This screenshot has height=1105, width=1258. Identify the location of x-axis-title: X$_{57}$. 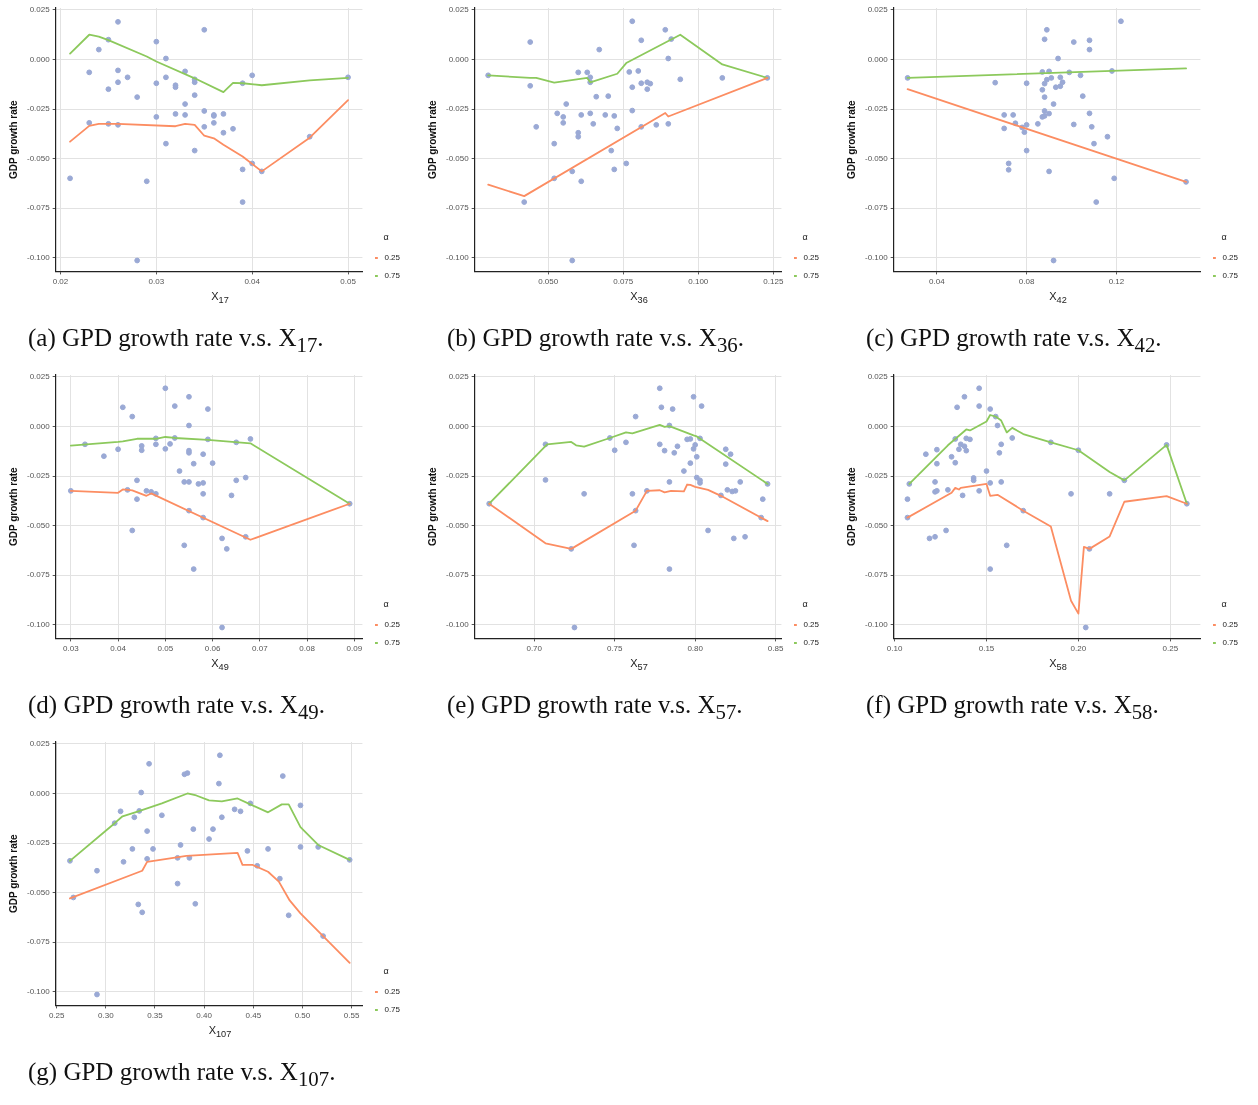
(639, 665).